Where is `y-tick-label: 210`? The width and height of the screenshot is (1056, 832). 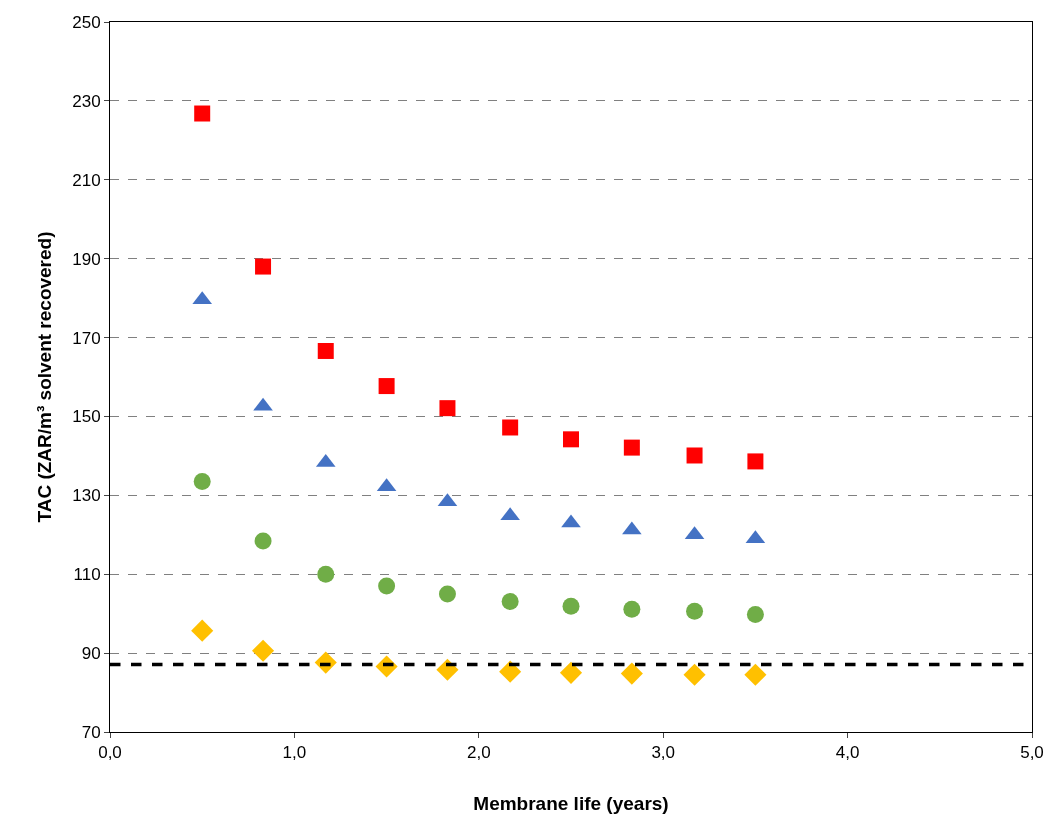
y-tick-label: 210 is located at coordinates (86, 180).